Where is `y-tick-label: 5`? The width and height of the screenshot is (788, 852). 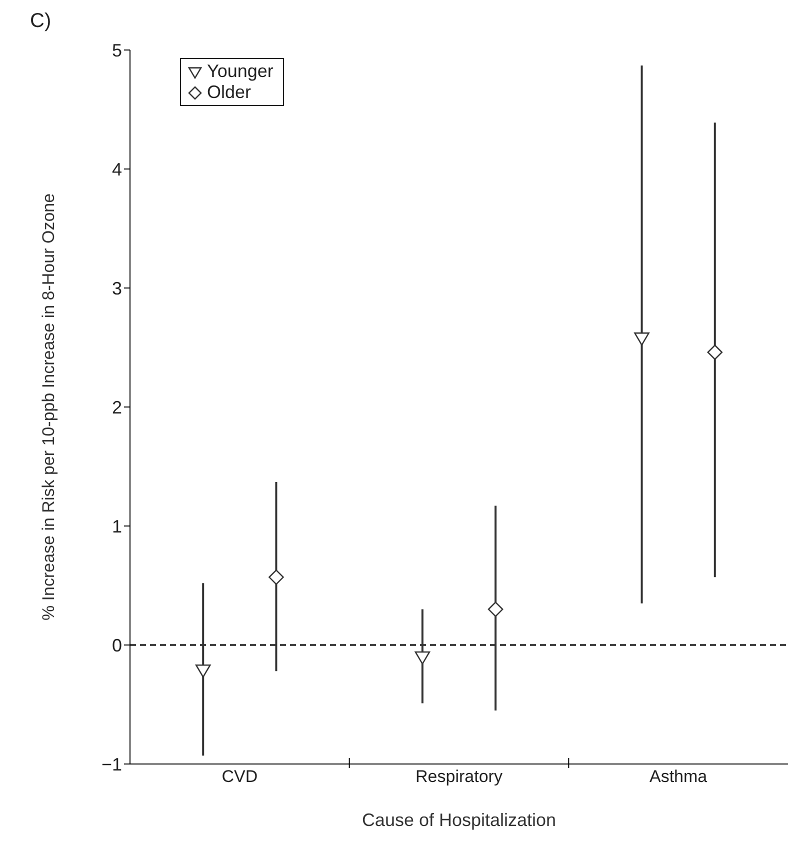
y-tick-label: 5 is located at coordinates (117, 50).